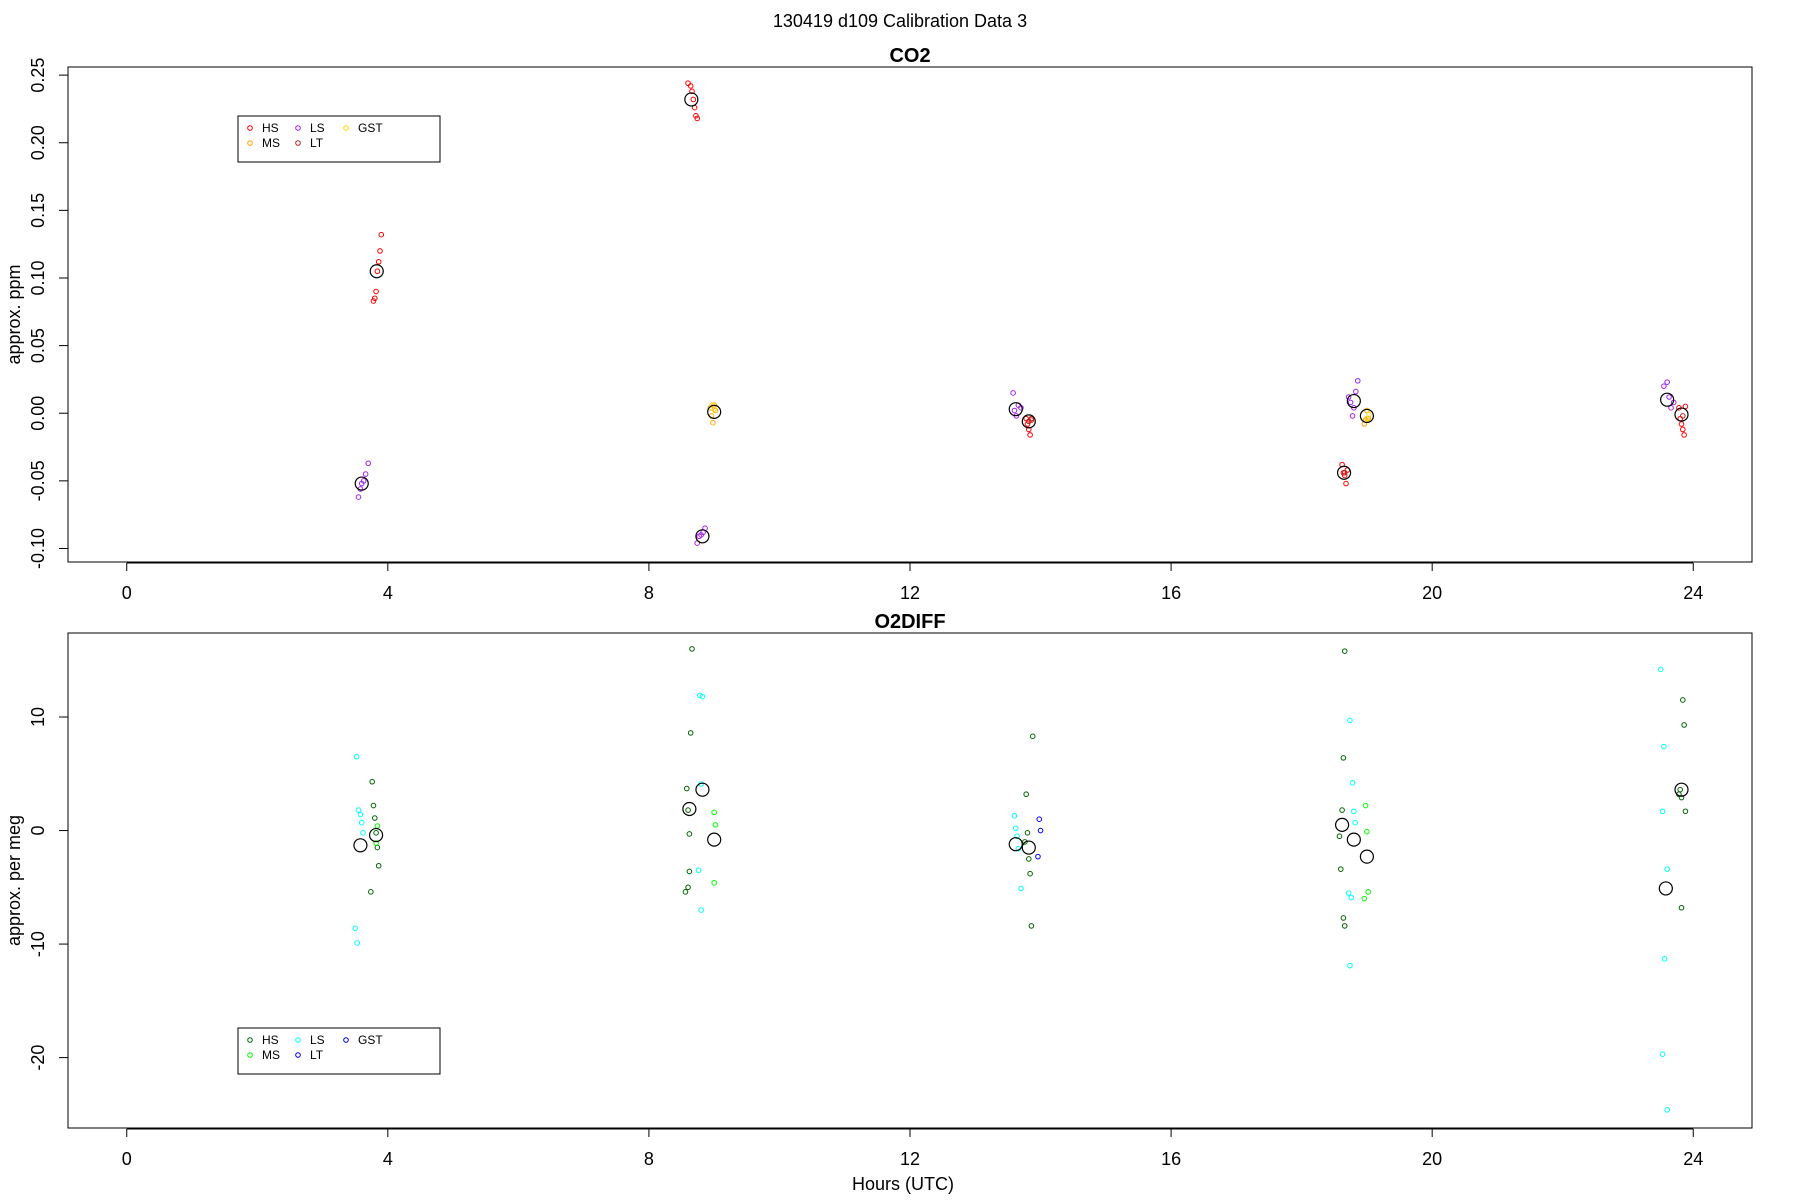  Describe the element at coordinates (298, 128) in the screenshot. I see `co2-legend-marker-ls` at that location.